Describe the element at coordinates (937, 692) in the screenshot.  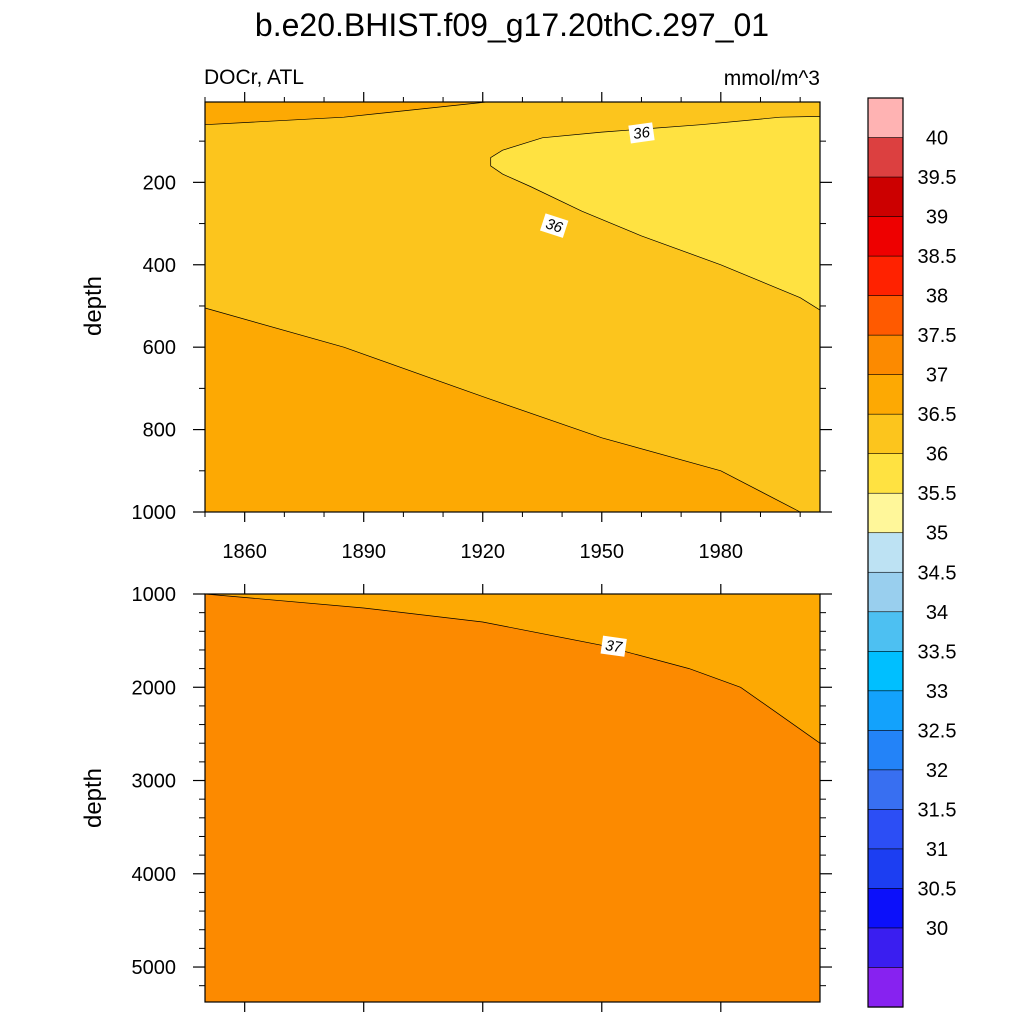
I see `colorbar-label: 33` at that location.